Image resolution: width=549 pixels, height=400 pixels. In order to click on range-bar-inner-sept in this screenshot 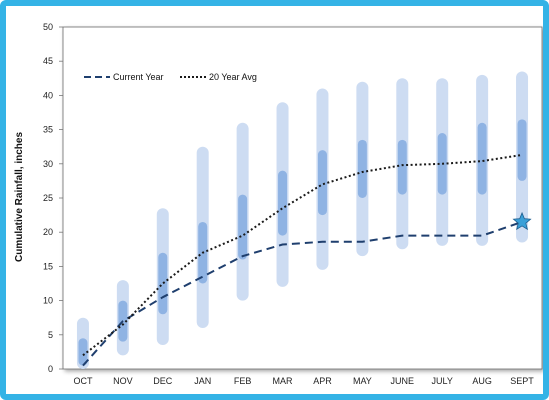, I will do `click(522, 150)`.